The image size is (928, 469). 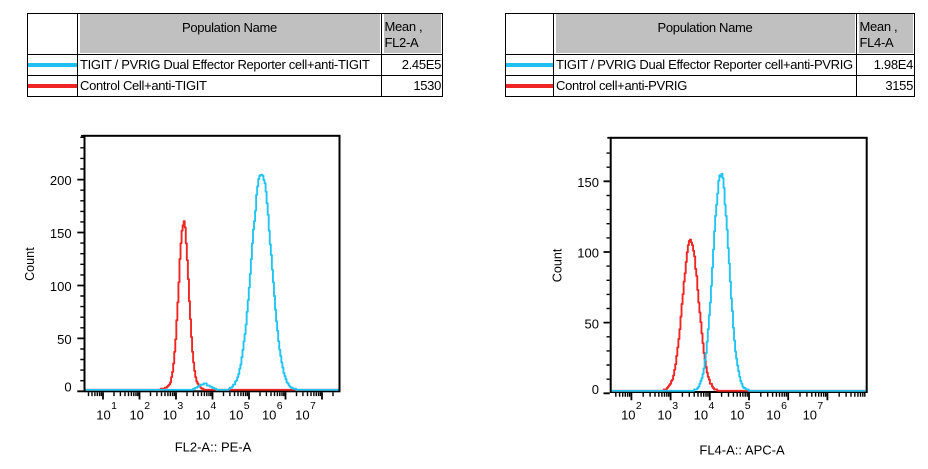 I want to click on svg-text: 200, so click(x=61, y=180).